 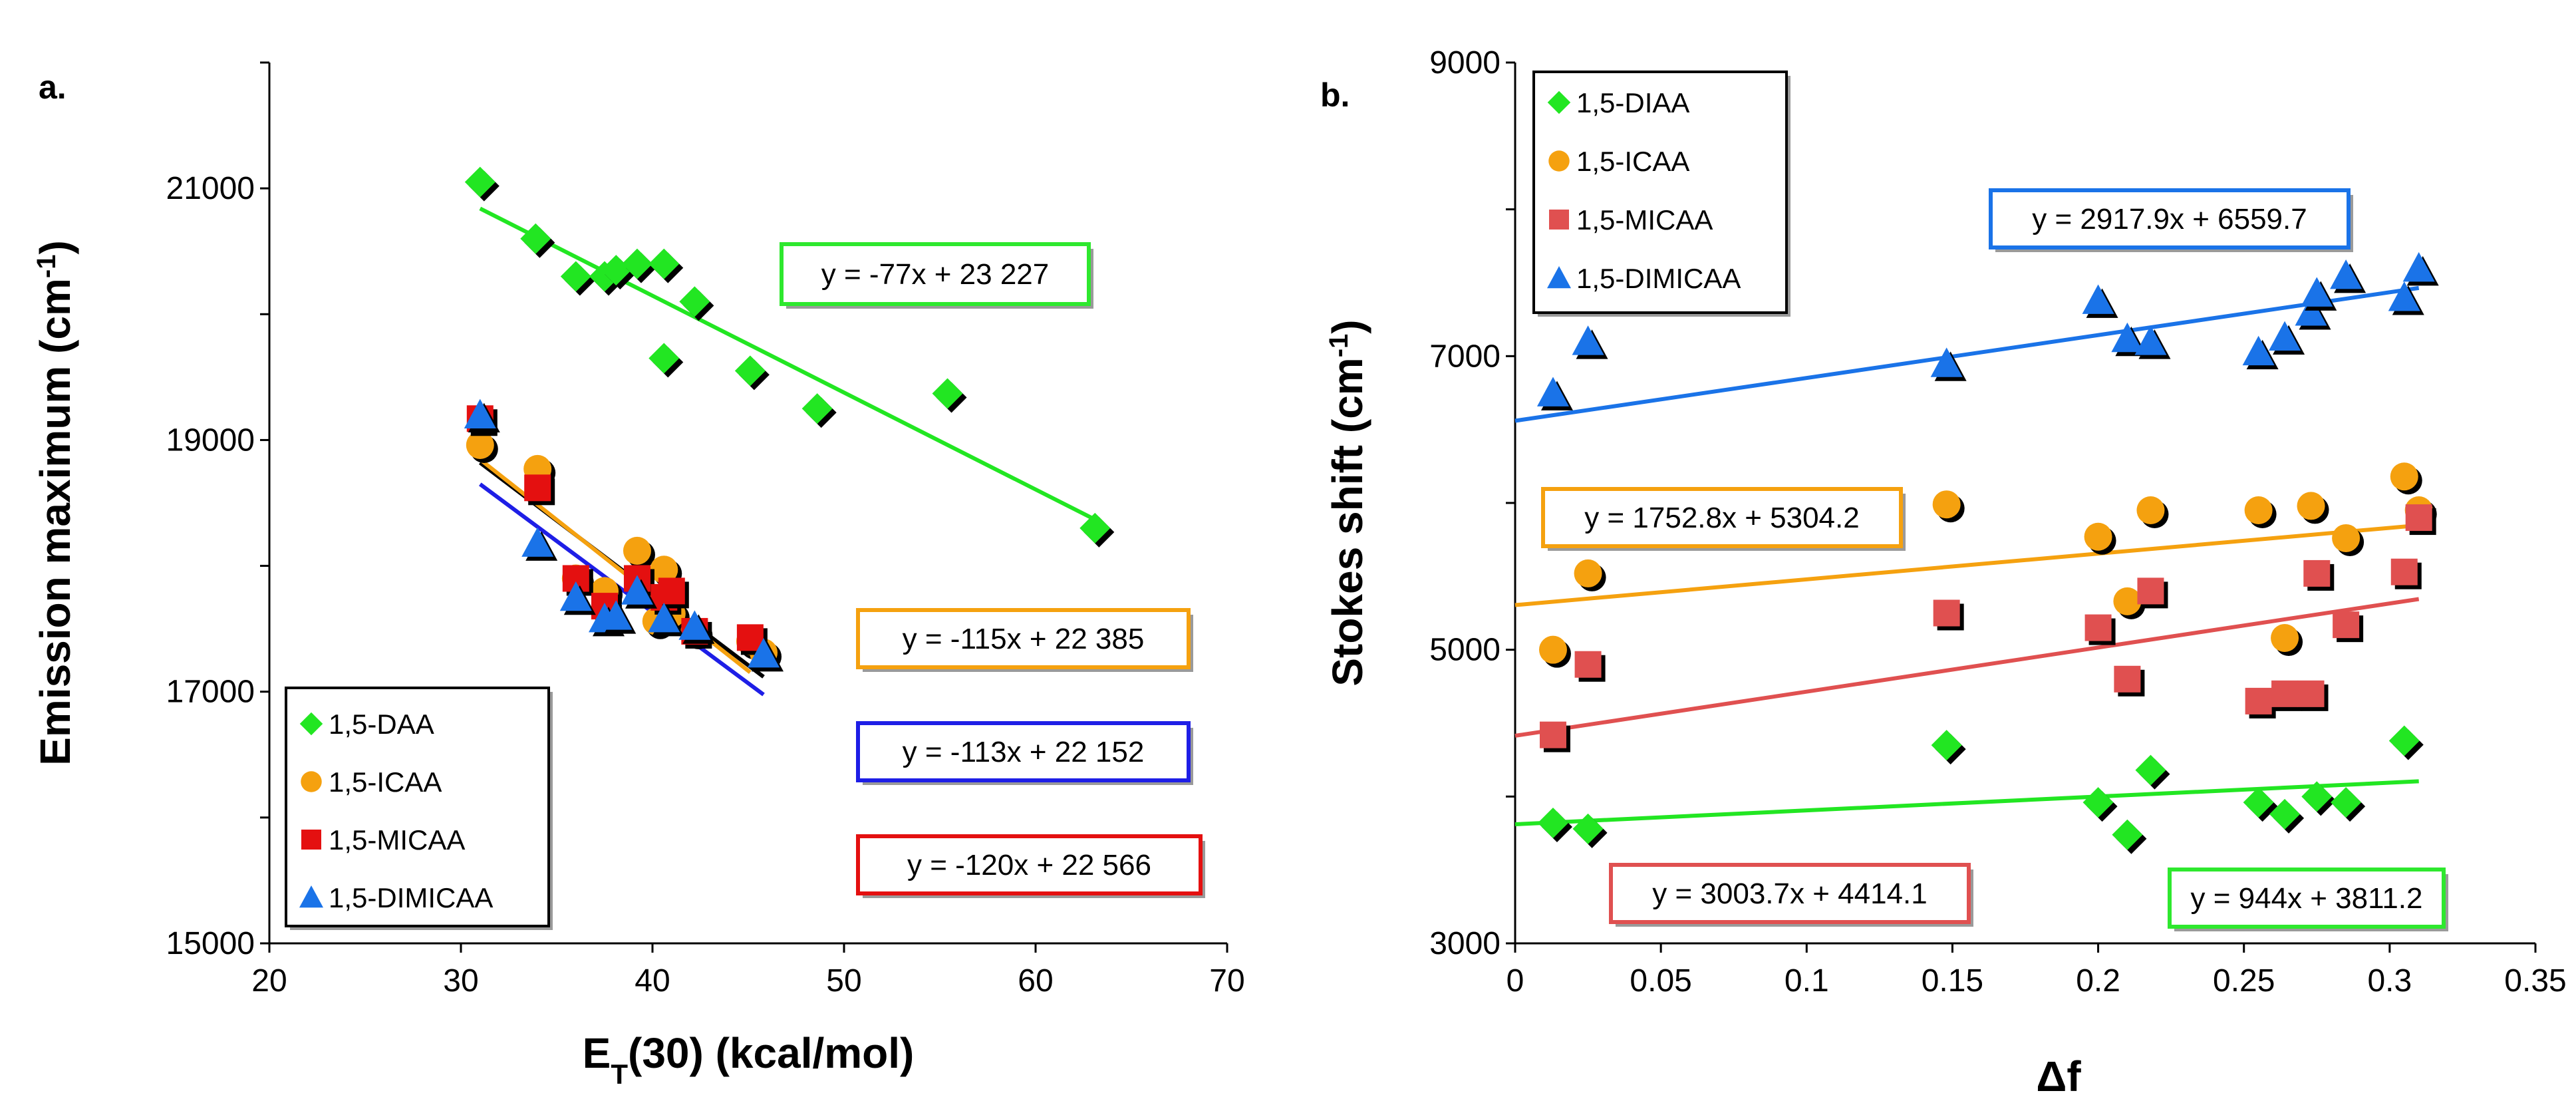 I want to click on x-tick-label: 60, so click(x=1035, y=981).